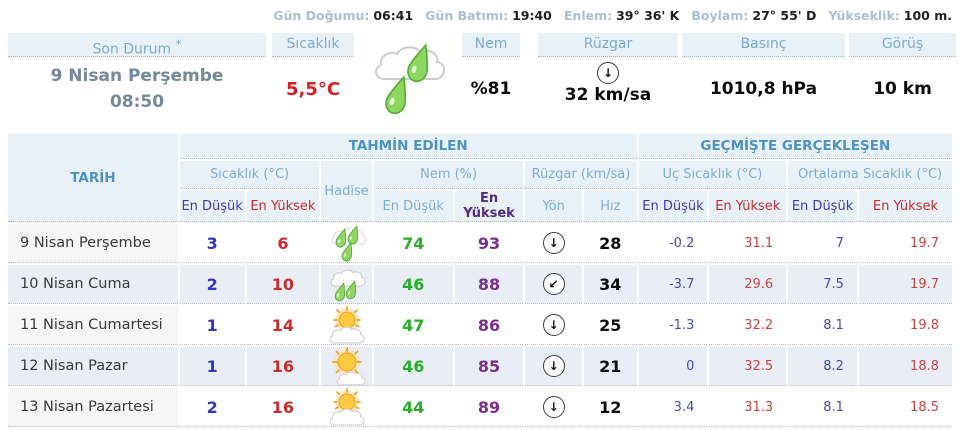  What do you see at coordinates (890, 15) in the screenshot?
I see `altitude-info: Yükseklik: 100 m.` at bounding box center [890, 15].